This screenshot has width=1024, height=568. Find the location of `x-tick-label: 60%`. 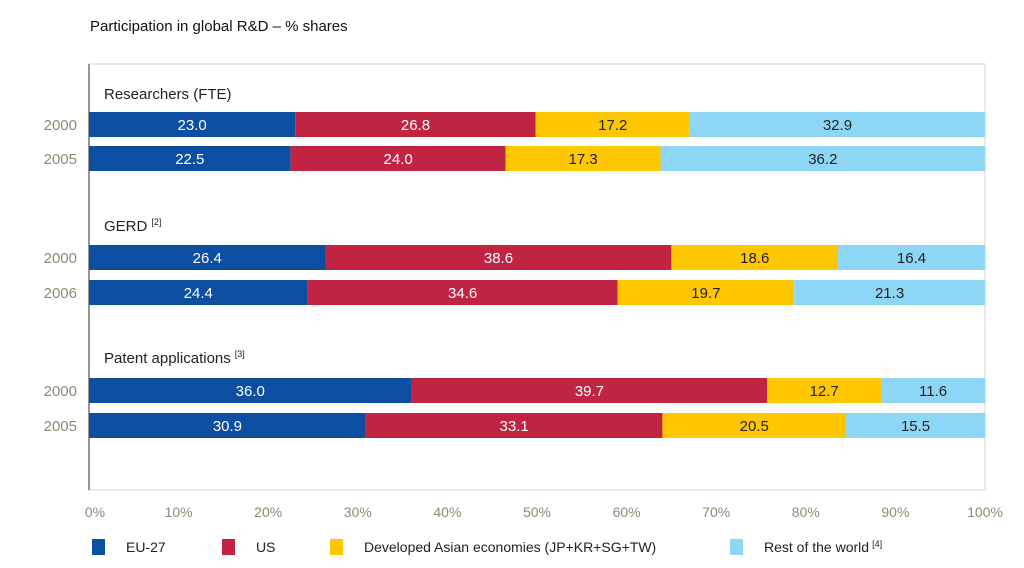

x-tick-label: 60% is located at coordinates (627, 512).